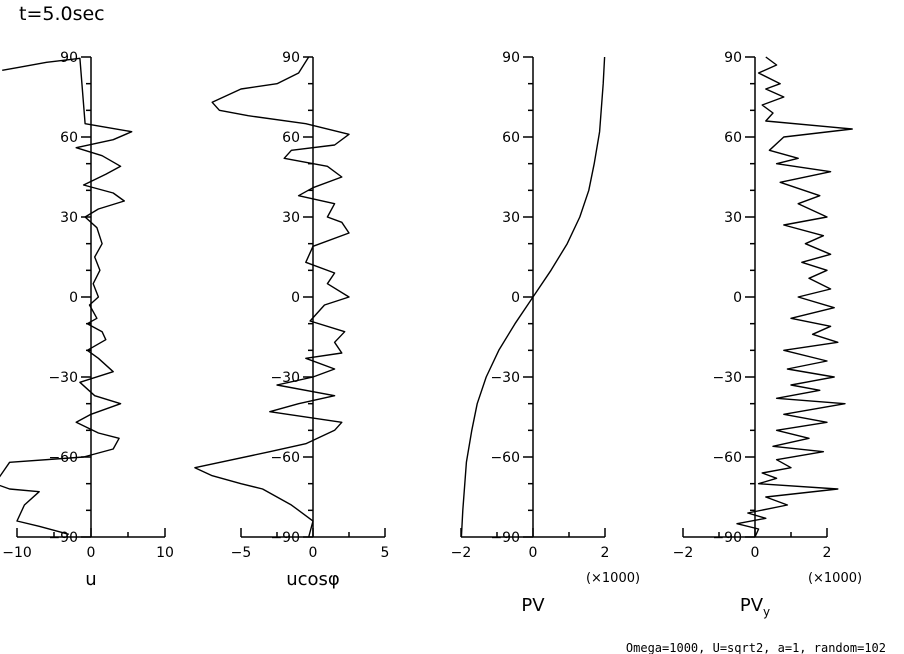 Image resolution: width=904 pixels, height=654 pixels. What do you see at coordinates (62, 14) in the screenshot?
I see `title: t=5.0sec` at bounding box center [62, 14].